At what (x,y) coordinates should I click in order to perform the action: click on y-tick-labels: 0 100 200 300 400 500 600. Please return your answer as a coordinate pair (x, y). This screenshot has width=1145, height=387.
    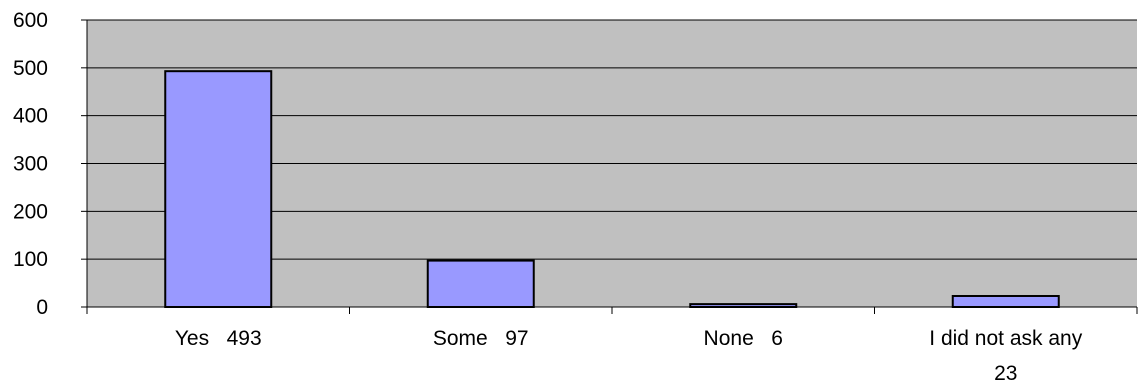
    Looking at the image, I should click on (30, 164).